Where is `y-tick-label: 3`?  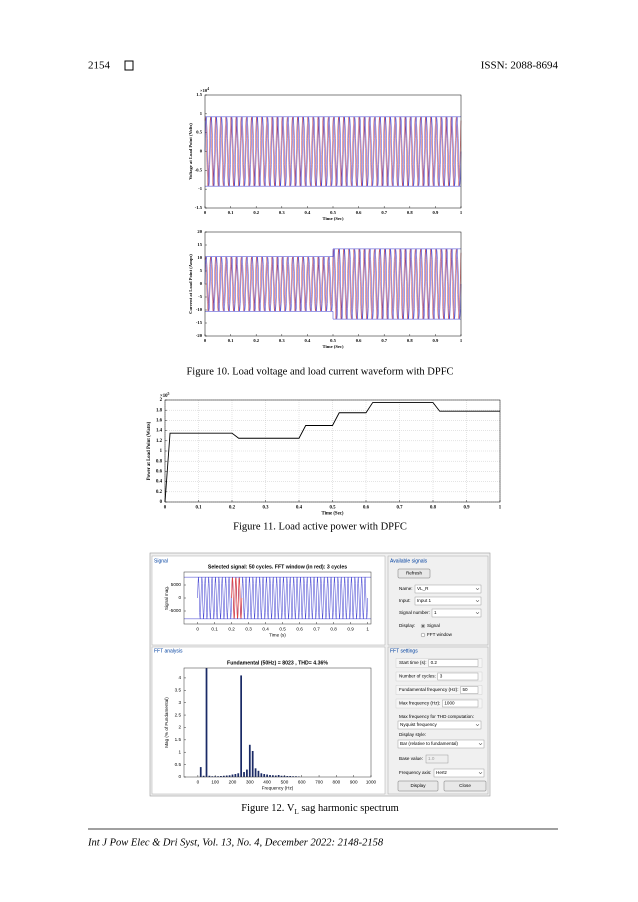
y-tick-label: 3 is located at coordinates (179, 702).